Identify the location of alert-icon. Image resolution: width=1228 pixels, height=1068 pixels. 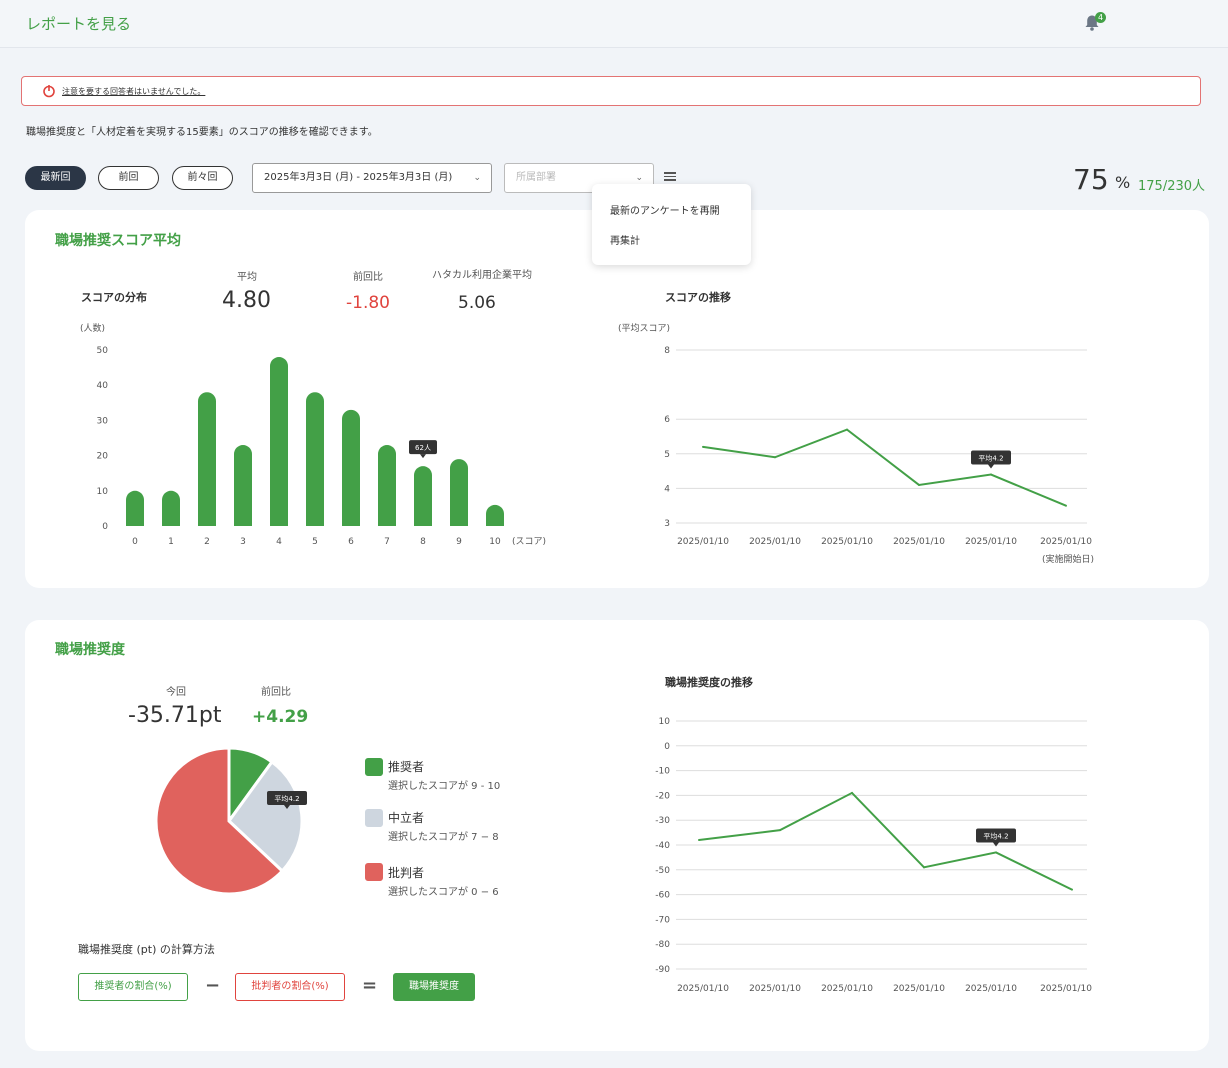
(49, 91).